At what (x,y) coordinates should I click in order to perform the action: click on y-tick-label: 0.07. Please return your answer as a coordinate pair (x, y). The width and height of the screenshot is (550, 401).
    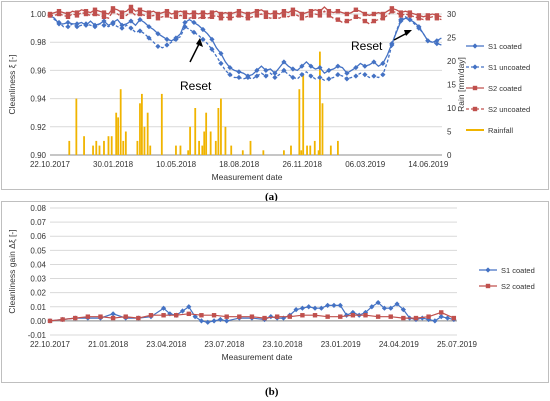
    Looking at the image, I should click on (38, 222).